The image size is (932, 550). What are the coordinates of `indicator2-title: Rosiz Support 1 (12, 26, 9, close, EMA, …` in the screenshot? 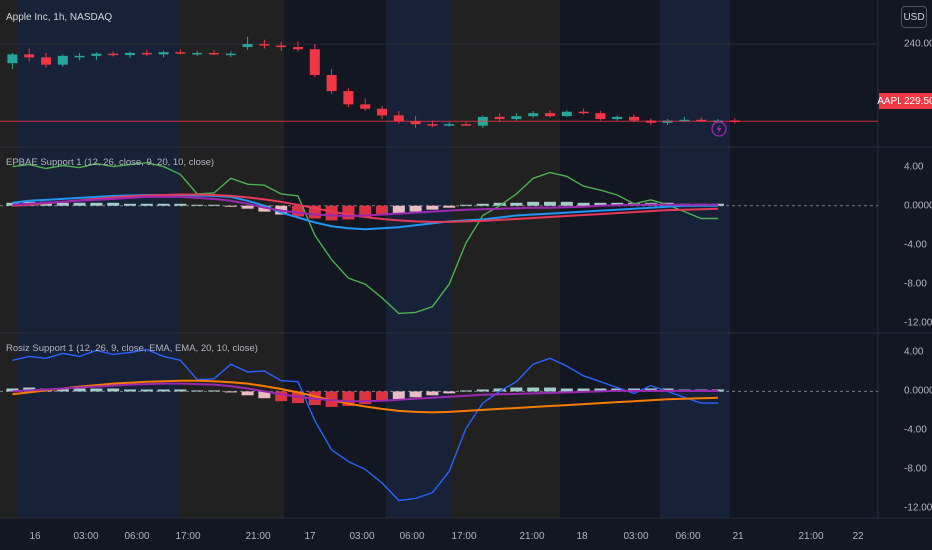 It's located at (132, 348).